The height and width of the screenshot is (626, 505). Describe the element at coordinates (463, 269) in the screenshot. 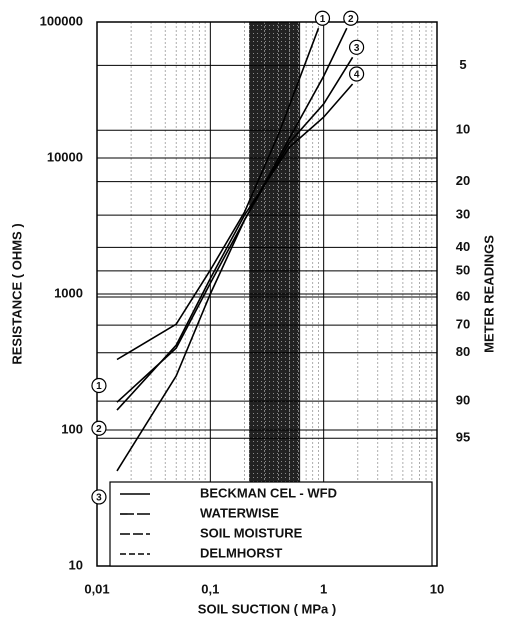

I see `y2-tick-label: 50` at that location.